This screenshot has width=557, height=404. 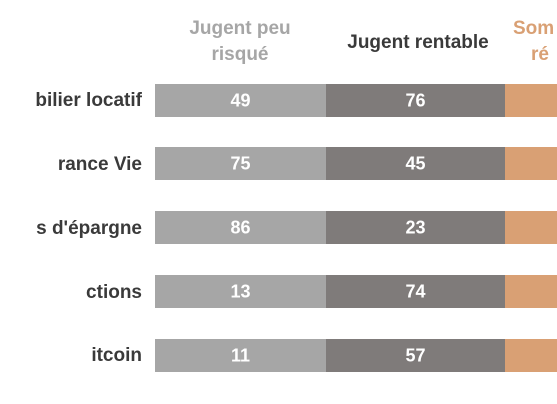 I want to click on category-label: itcoin, so click(x=116, y=355).